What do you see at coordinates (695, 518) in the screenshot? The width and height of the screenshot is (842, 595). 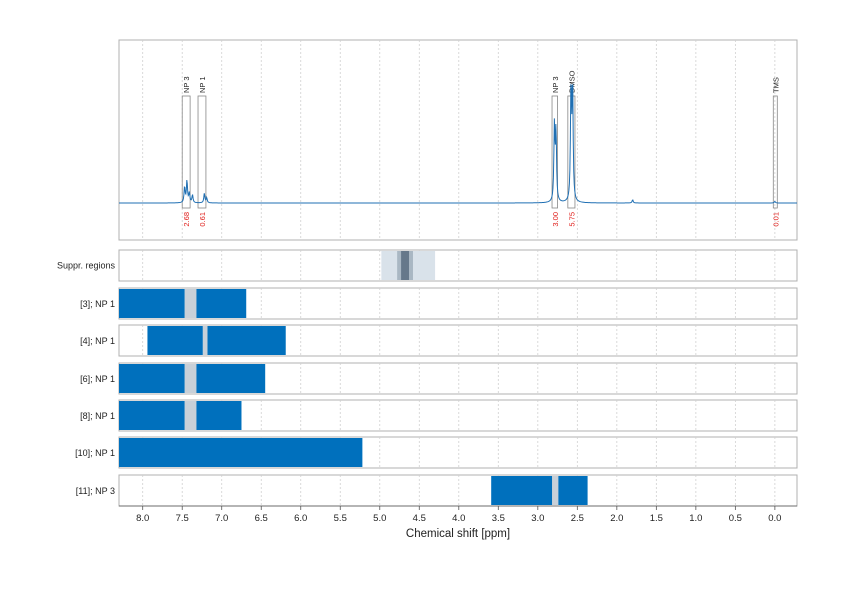 I see `x-tick-label: 1.0` at bounding box center [695, 518].